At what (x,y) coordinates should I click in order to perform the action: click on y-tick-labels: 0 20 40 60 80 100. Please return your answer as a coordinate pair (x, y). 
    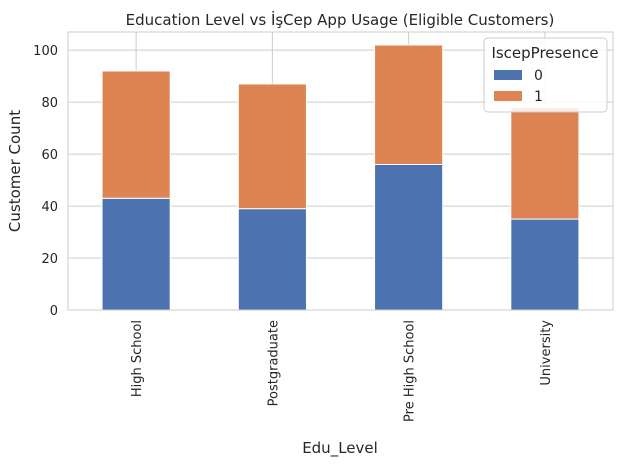
    Looking at the image, I should click on (45, 181).